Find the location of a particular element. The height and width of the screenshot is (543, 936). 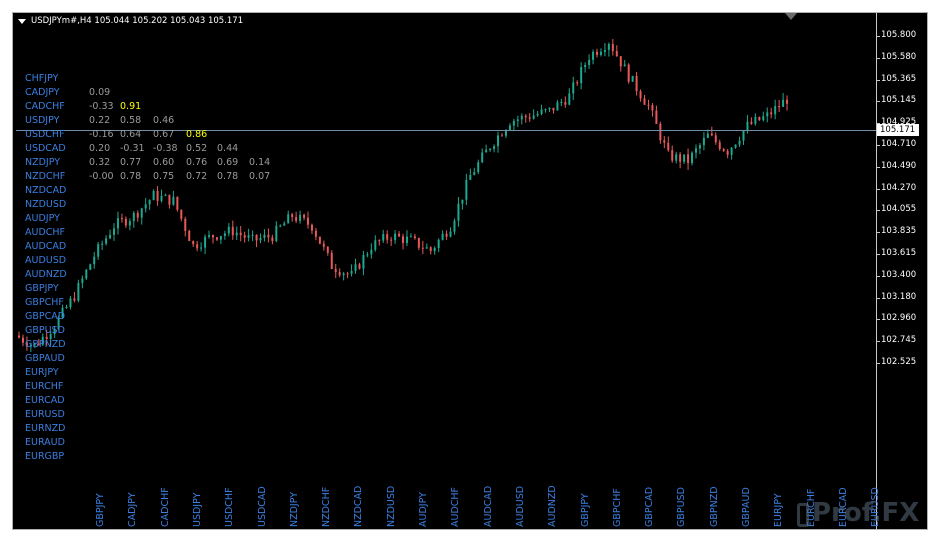

chart-shift-marker-icon is located at coordinates (791, 16).